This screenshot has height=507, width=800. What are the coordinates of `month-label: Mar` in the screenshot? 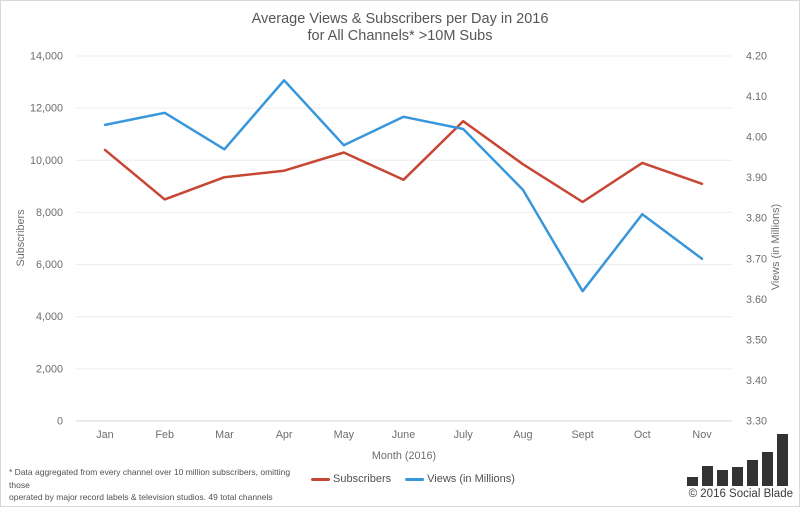 It's located at (224, 435).